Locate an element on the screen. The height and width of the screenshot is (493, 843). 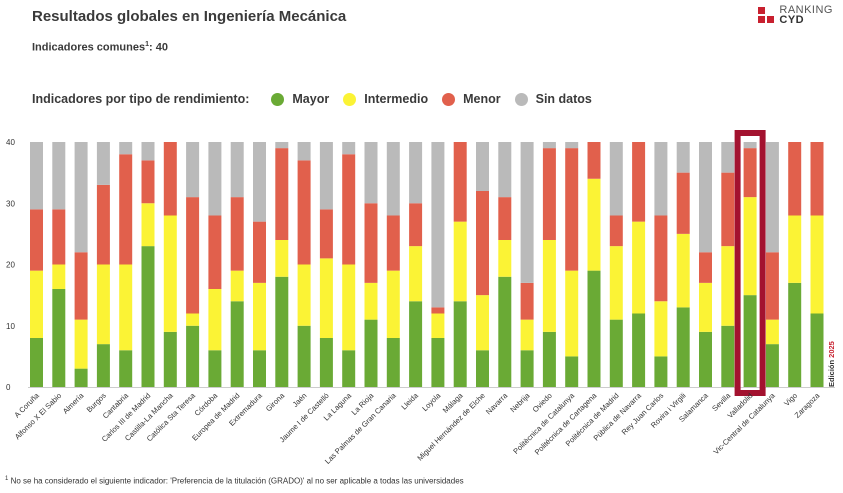
y-tick-label: 40 is located at coordinates (10, 142).